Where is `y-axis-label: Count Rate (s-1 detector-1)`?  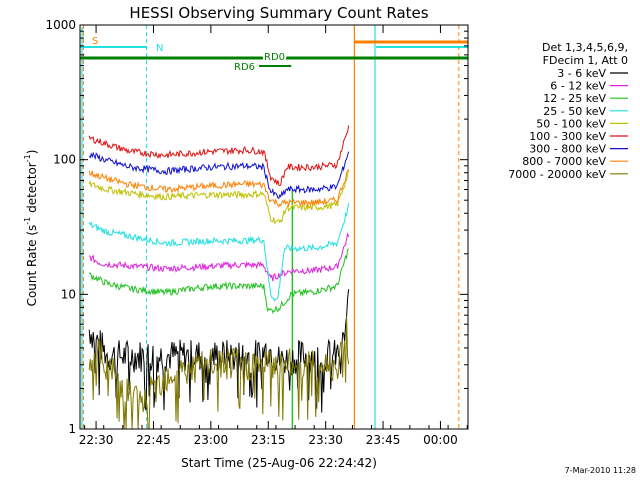 y-axis-label: Count Rate (s-1 detector-1) is located at coordinates (31, 228).